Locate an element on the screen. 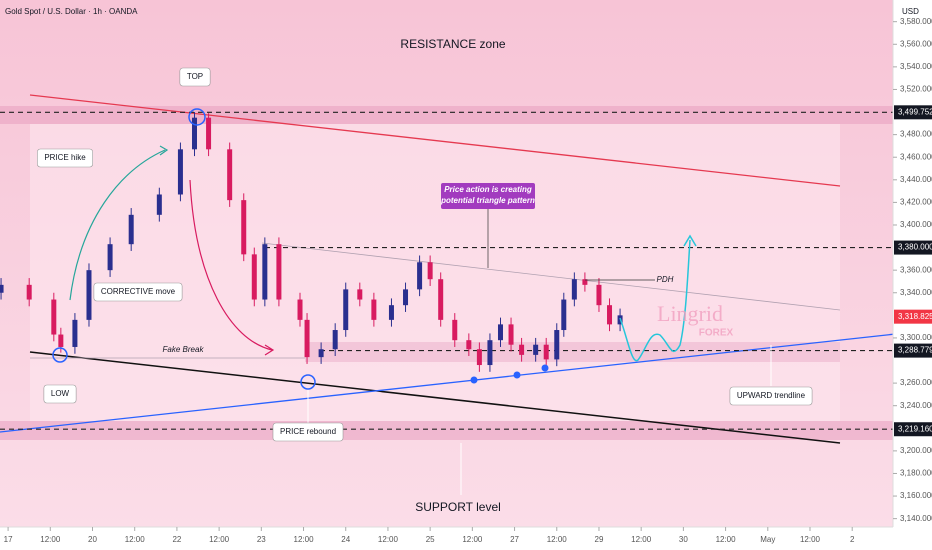  price-tag-label: 3,219.160 is located at coordinates (915, 428).